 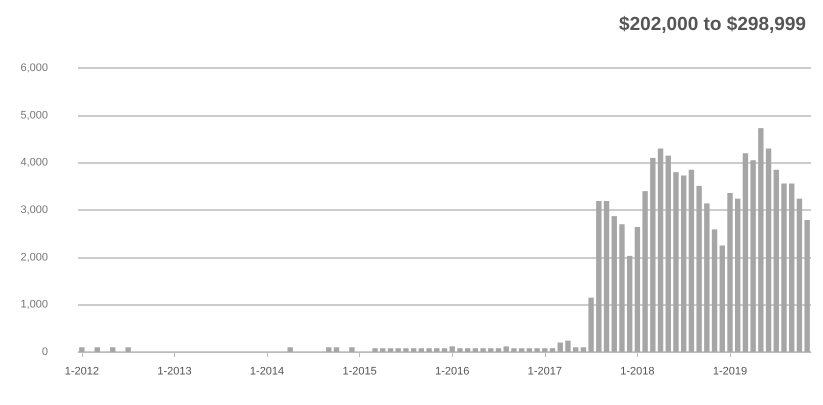 What do you see at coordinates (34, 257) in the screenshot?
I see `y-tick-label: 2,000` at bounding box center [34, 257].